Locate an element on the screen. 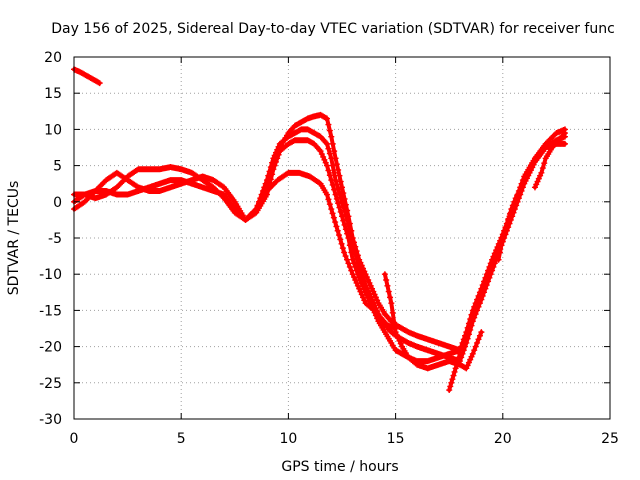  y-tick-label: -5 is located at coordinates (55, 239).